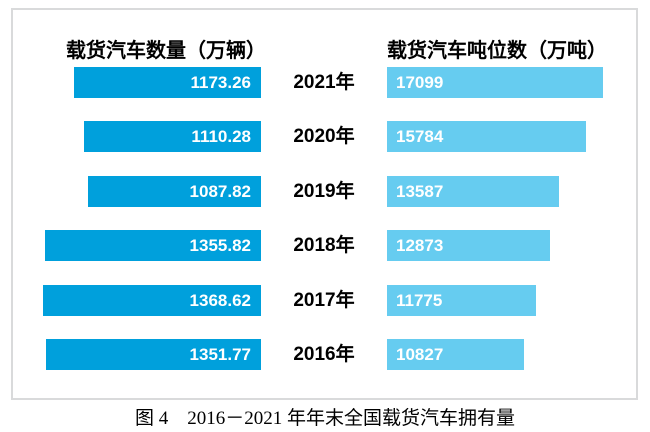 This screenshot has width=650, height=432. What do you see at coordinates (468, 245) in the screenshot?
I see `right-bar: 12873` at bounding box center [468, 245].